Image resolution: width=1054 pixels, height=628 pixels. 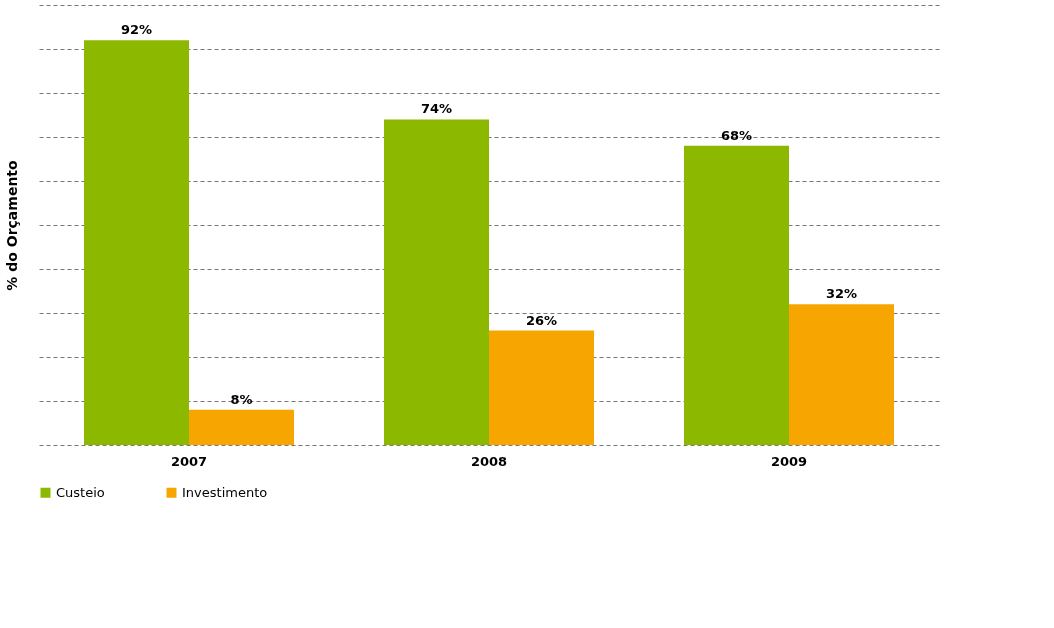 I want to click on data-label: 92%, so click(x=136, y=30).